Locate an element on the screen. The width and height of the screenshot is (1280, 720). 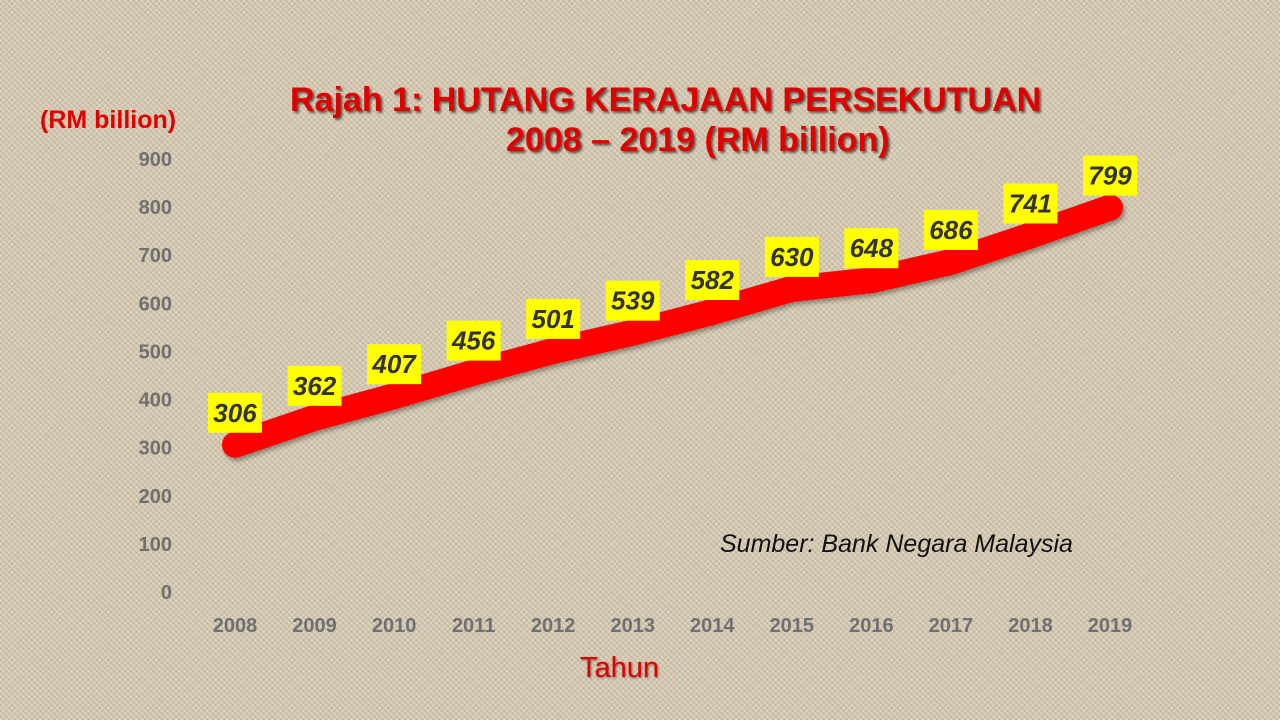
y-tick-label: 600 is located at coordinates (155, 304).